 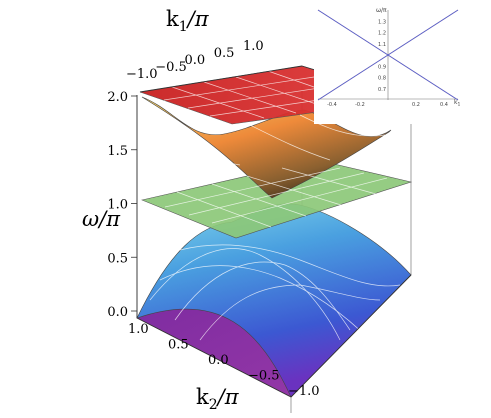 I want to click on z-axis-title: ω/π, so click(x=101, y=219).